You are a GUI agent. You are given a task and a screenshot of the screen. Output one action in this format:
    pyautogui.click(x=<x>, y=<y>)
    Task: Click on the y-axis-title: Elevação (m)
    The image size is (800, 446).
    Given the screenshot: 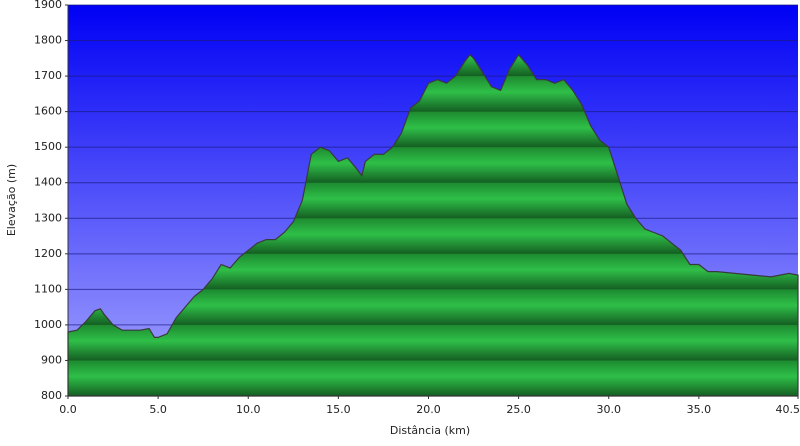 What is the action you would take?
    pyautogui.click(x=11, y=200)
    